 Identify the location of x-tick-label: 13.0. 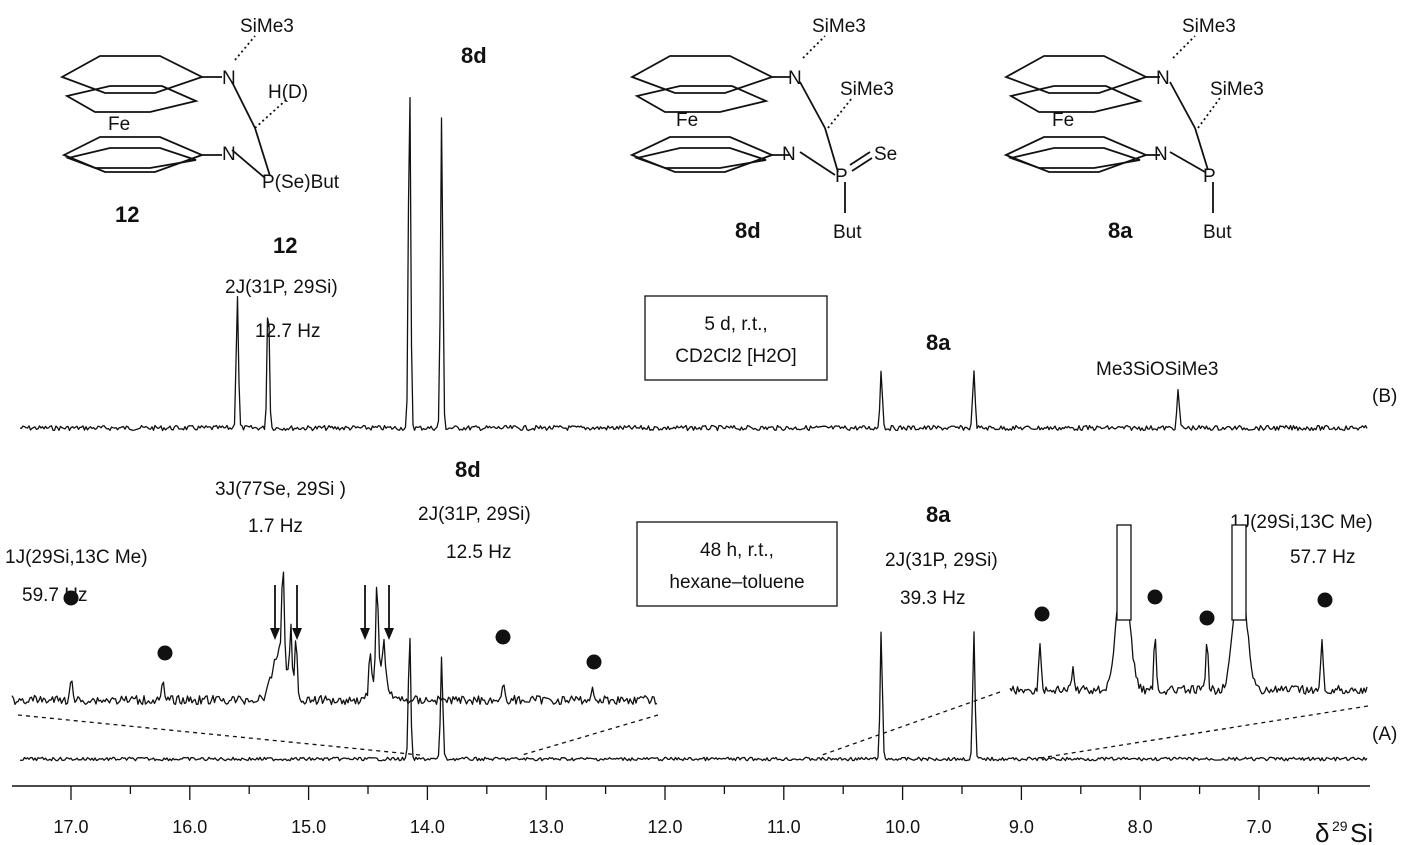
(546, 827).